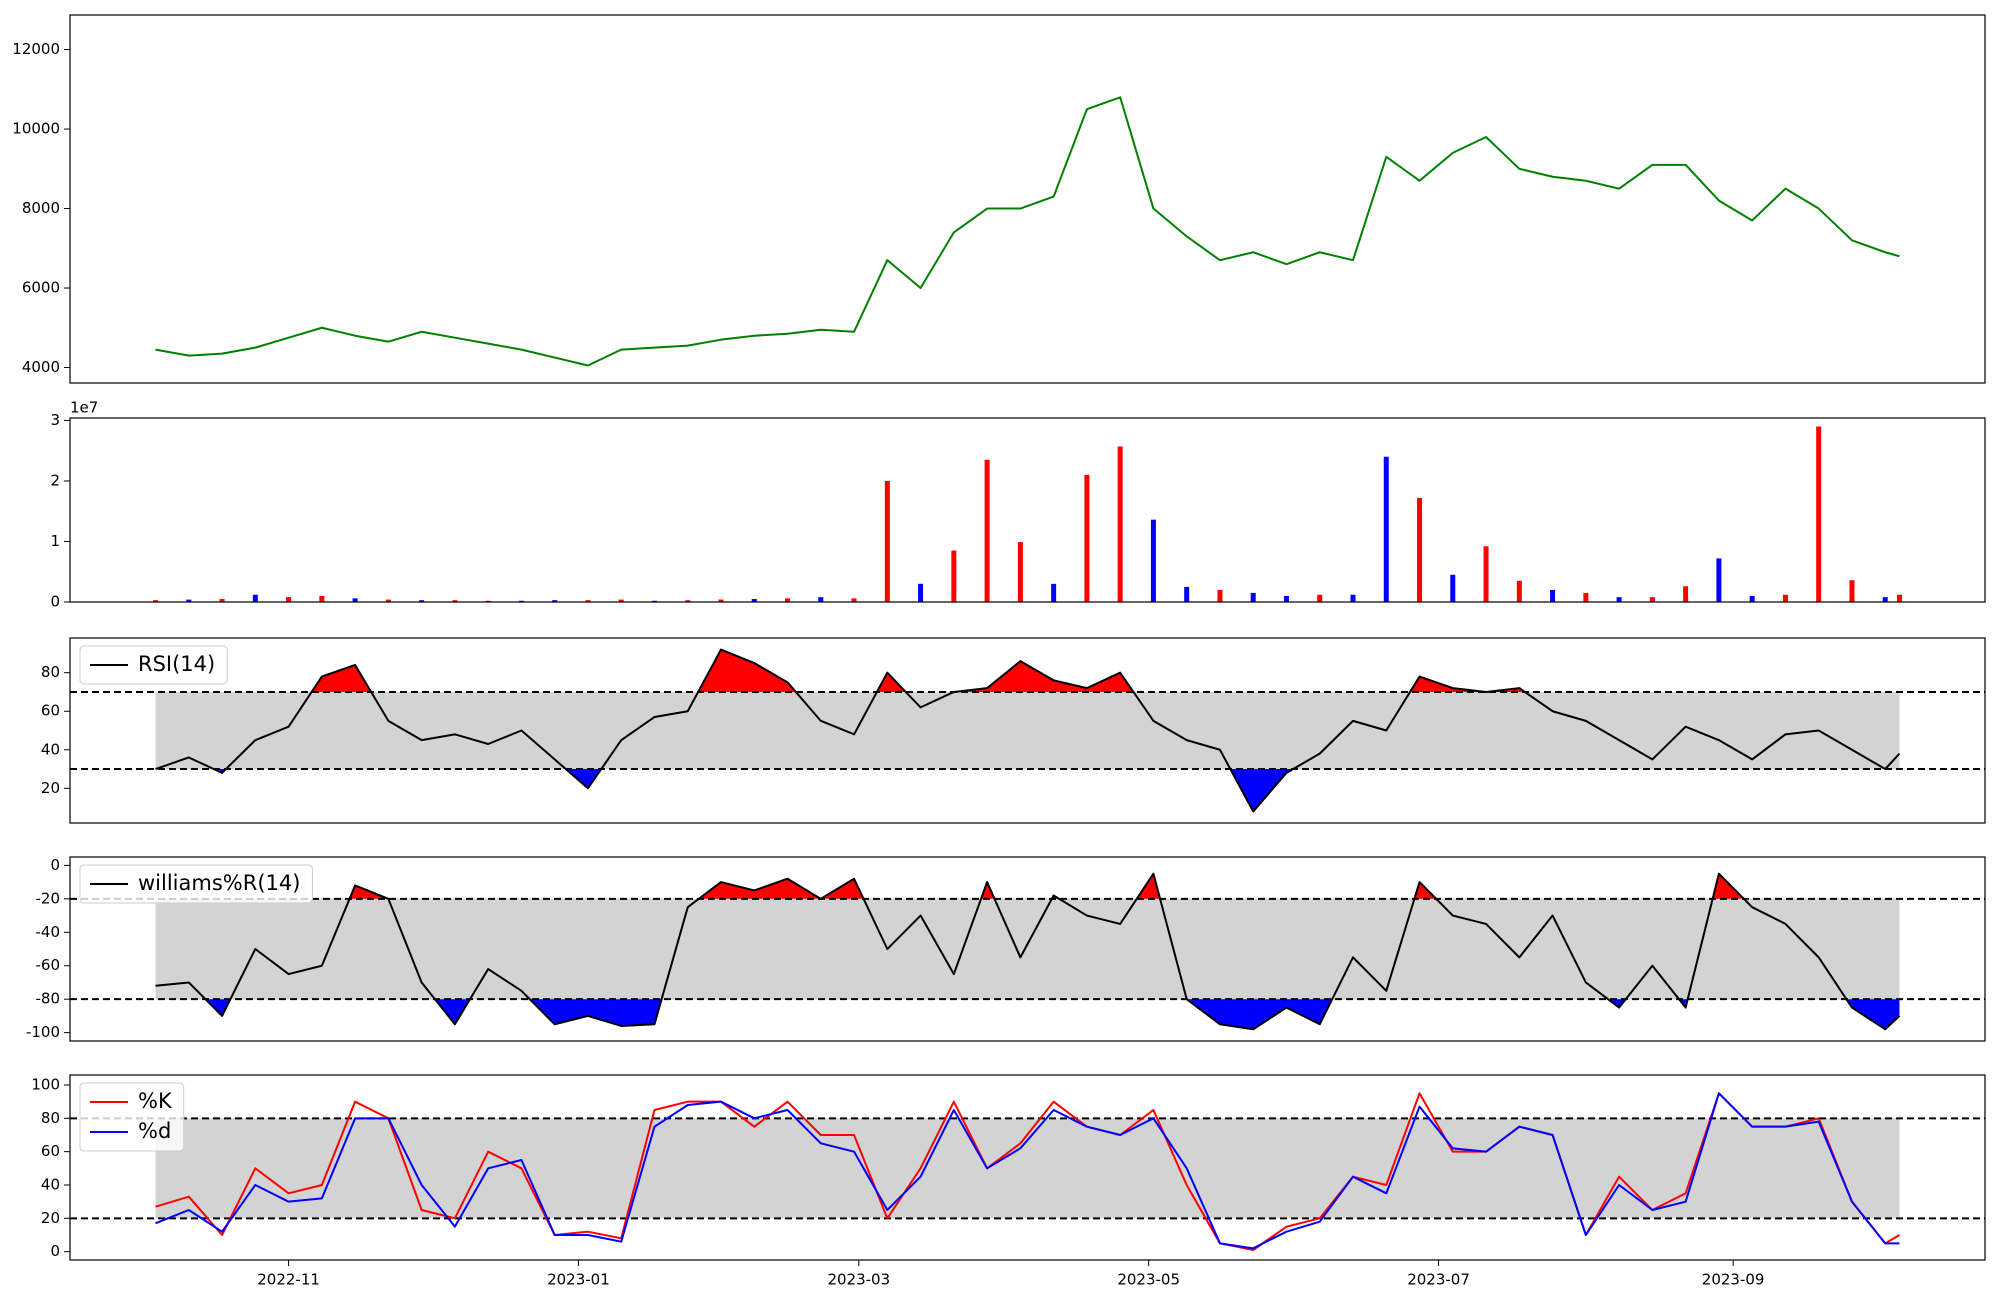  I want to click on y-tick-label: 3, so click(55, 420).